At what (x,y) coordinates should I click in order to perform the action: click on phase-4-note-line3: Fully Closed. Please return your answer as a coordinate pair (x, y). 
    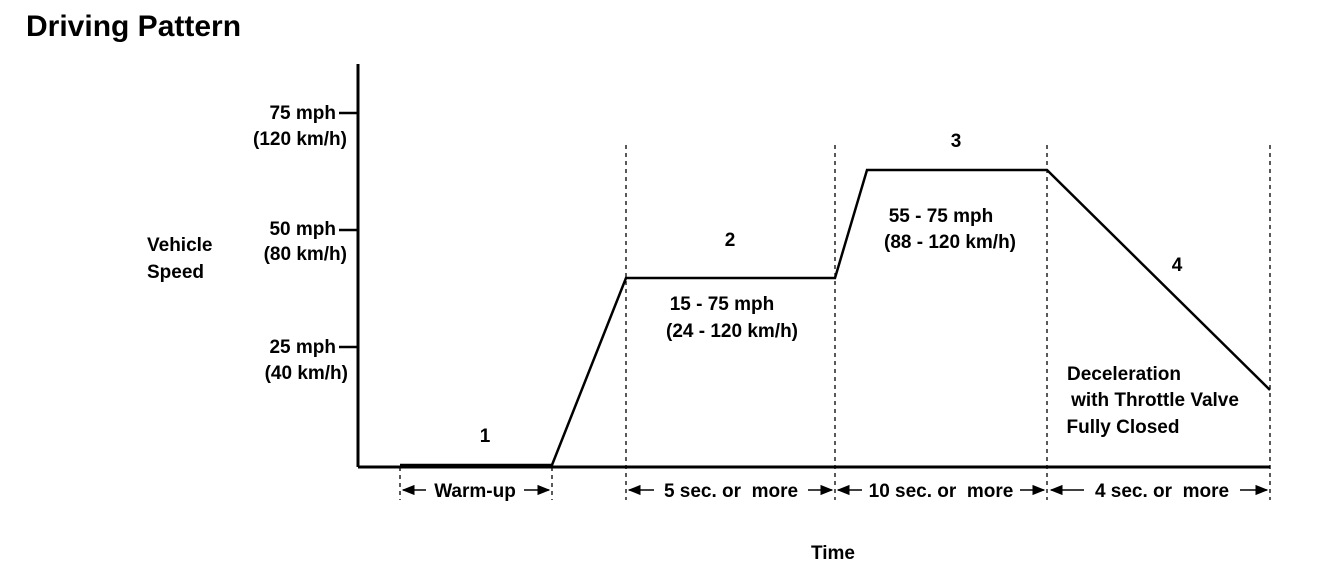
    Looking at the image, I should click on (1123, 427).